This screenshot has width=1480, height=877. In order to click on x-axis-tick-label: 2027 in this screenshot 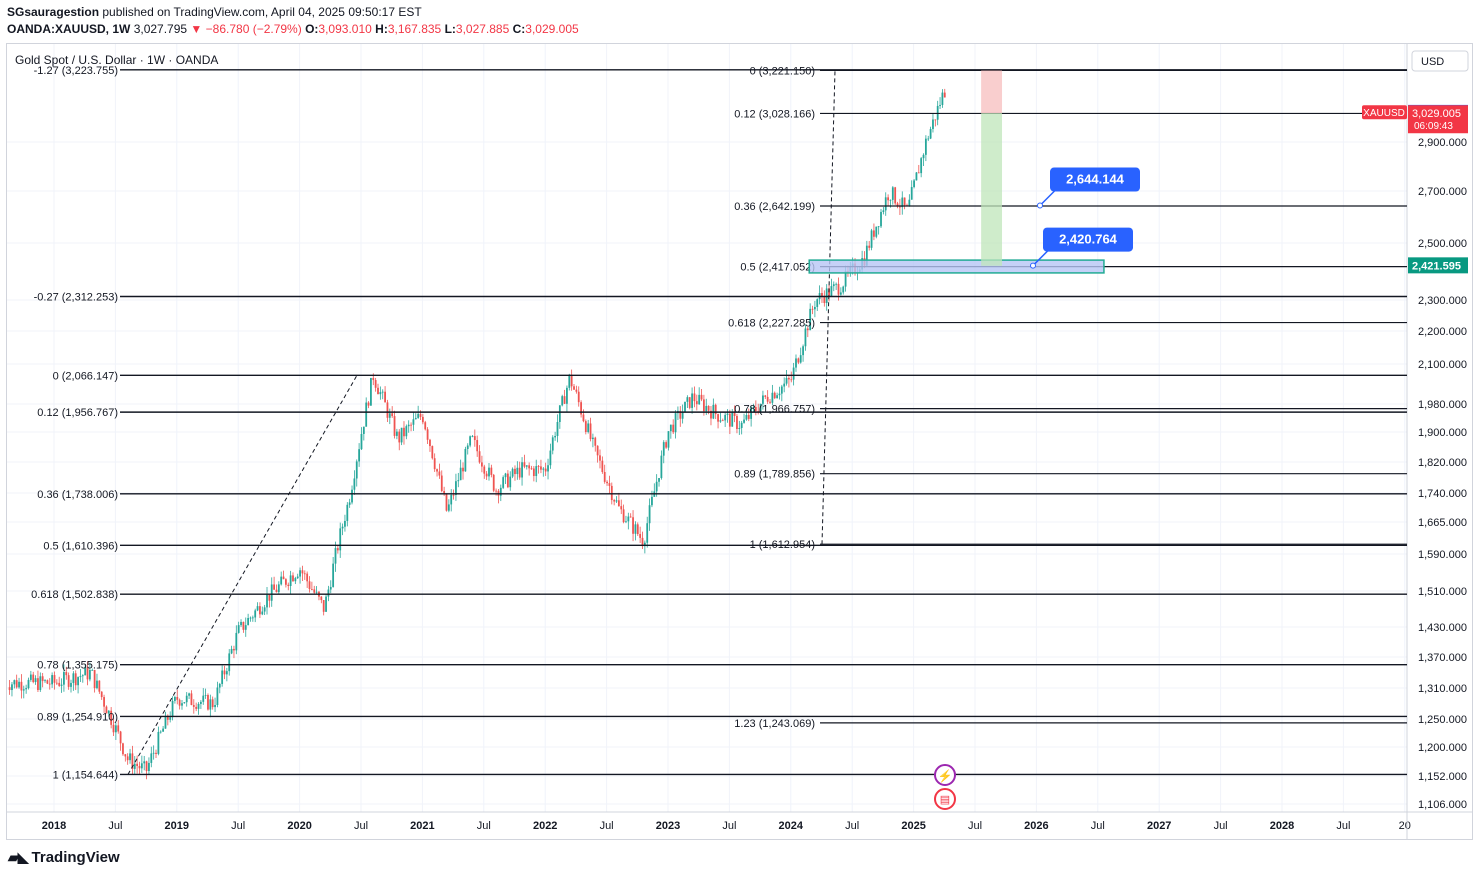, I will do `click(1159, 826)`.